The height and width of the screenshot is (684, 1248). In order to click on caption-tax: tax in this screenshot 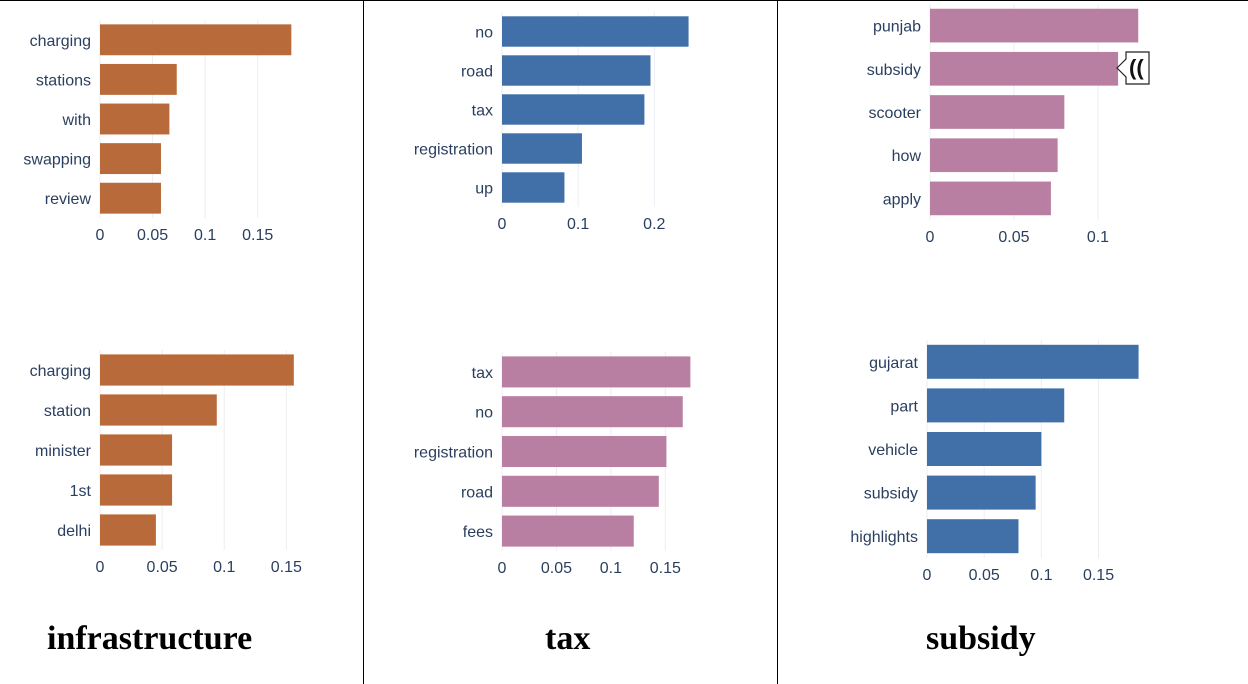, I will do `click(568, 638)`.